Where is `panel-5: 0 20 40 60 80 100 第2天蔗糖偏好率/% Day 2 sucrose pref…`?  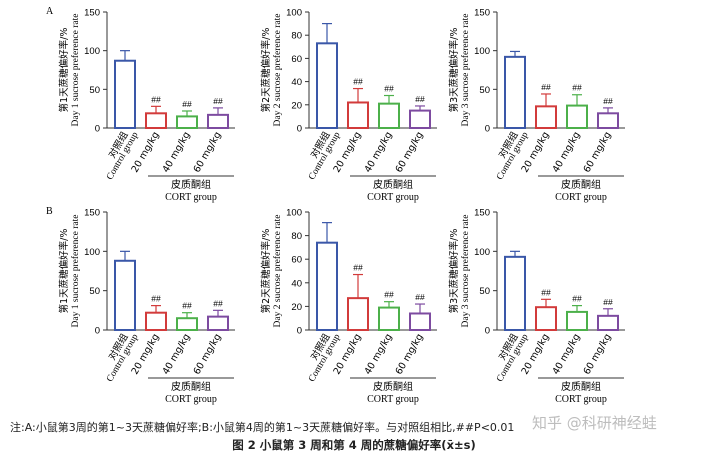 panel-5: 0 20 40 60 80 100 第2天蔗糖偏好率/% Day 2 sucrose pref… is located at coordinates (348, 306).